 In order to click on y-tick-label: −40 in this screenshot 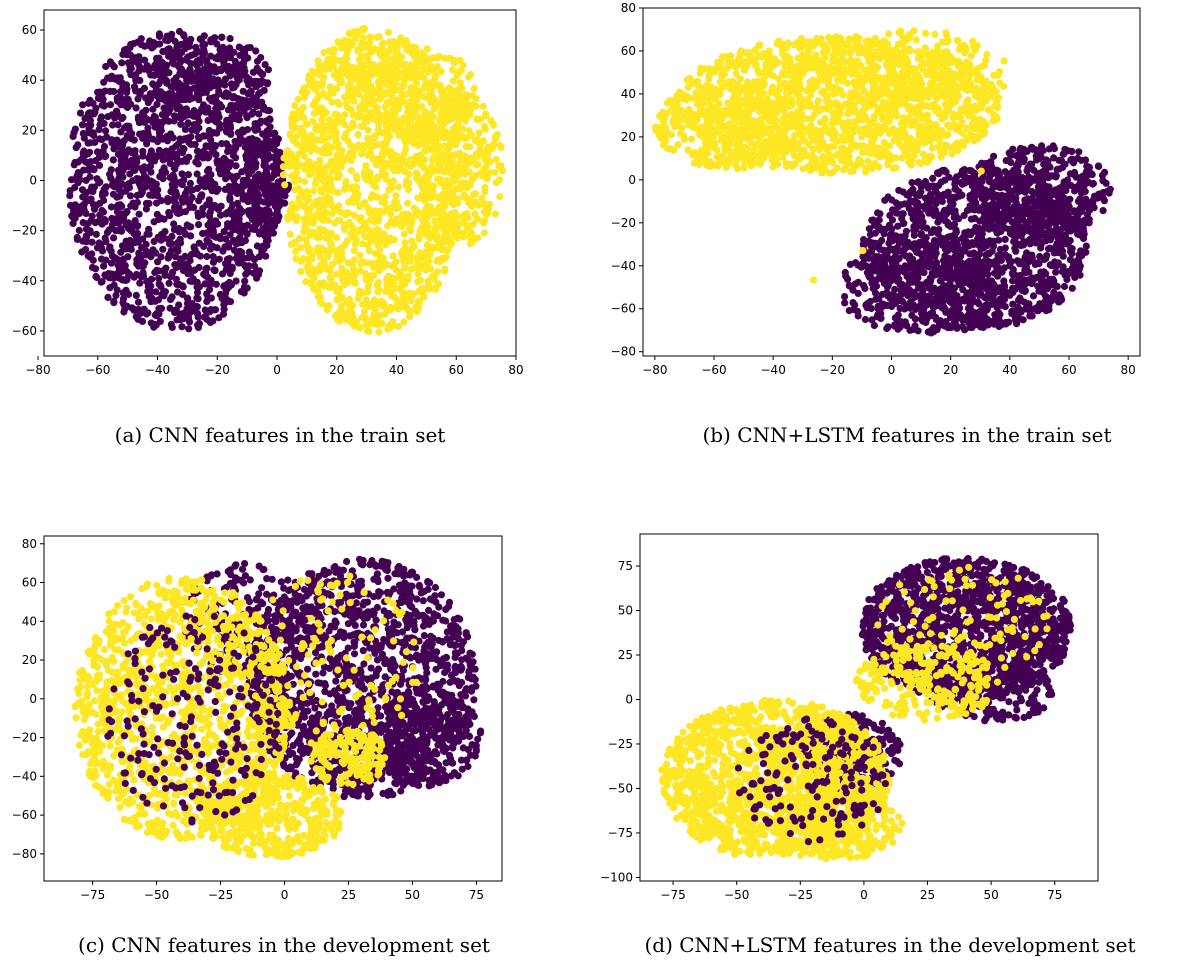, I will do `click(24, 281)`.